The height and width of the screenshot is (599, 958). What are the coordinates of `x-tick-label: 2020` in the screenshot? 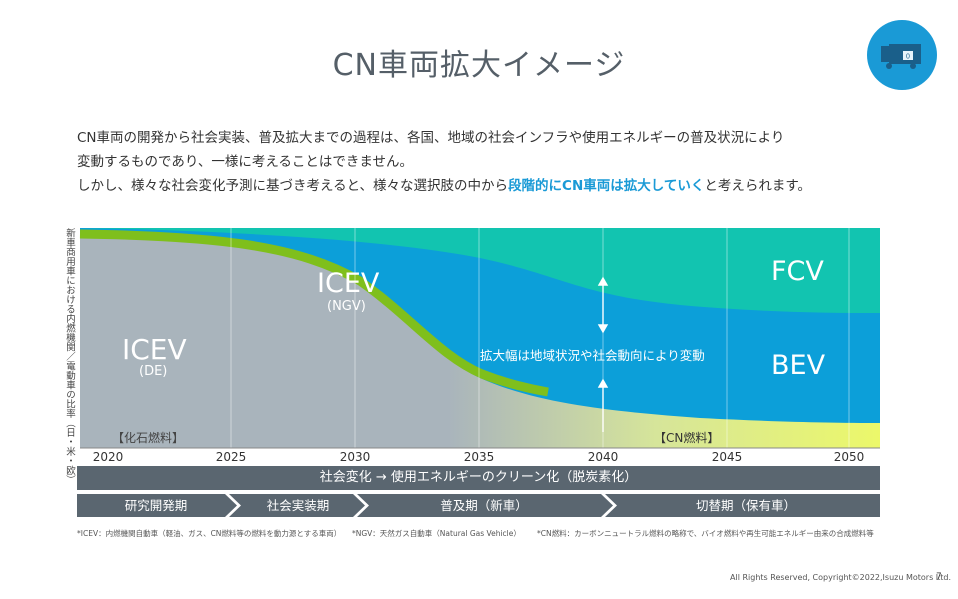 It's located at (108, 457).